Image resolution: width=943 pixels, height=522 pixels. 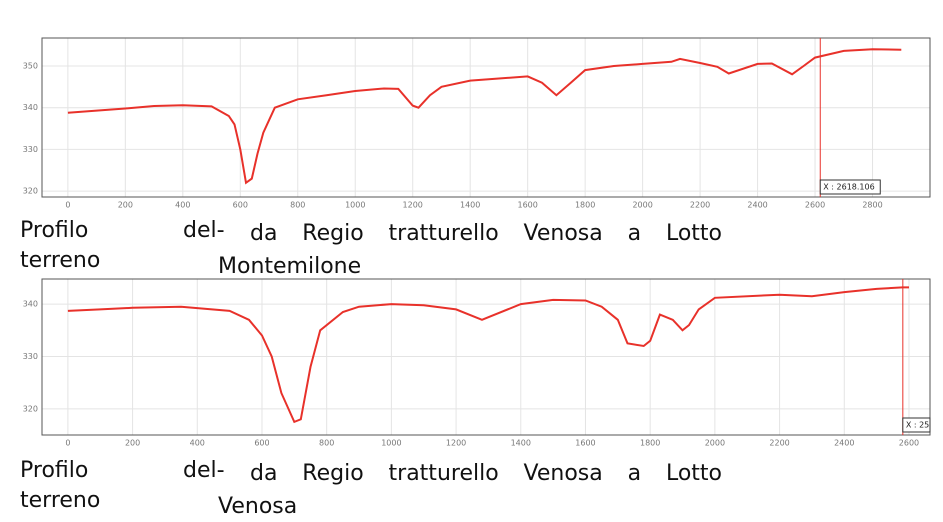 I want to click on y-tick-label: 350, so click(x=30, y=65).